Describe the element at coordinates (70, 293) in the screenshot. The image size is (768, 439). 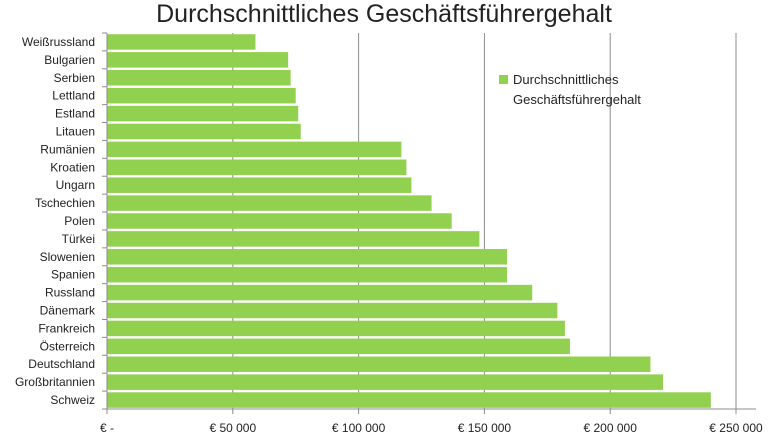
I see `category-label: Russland` at that location.